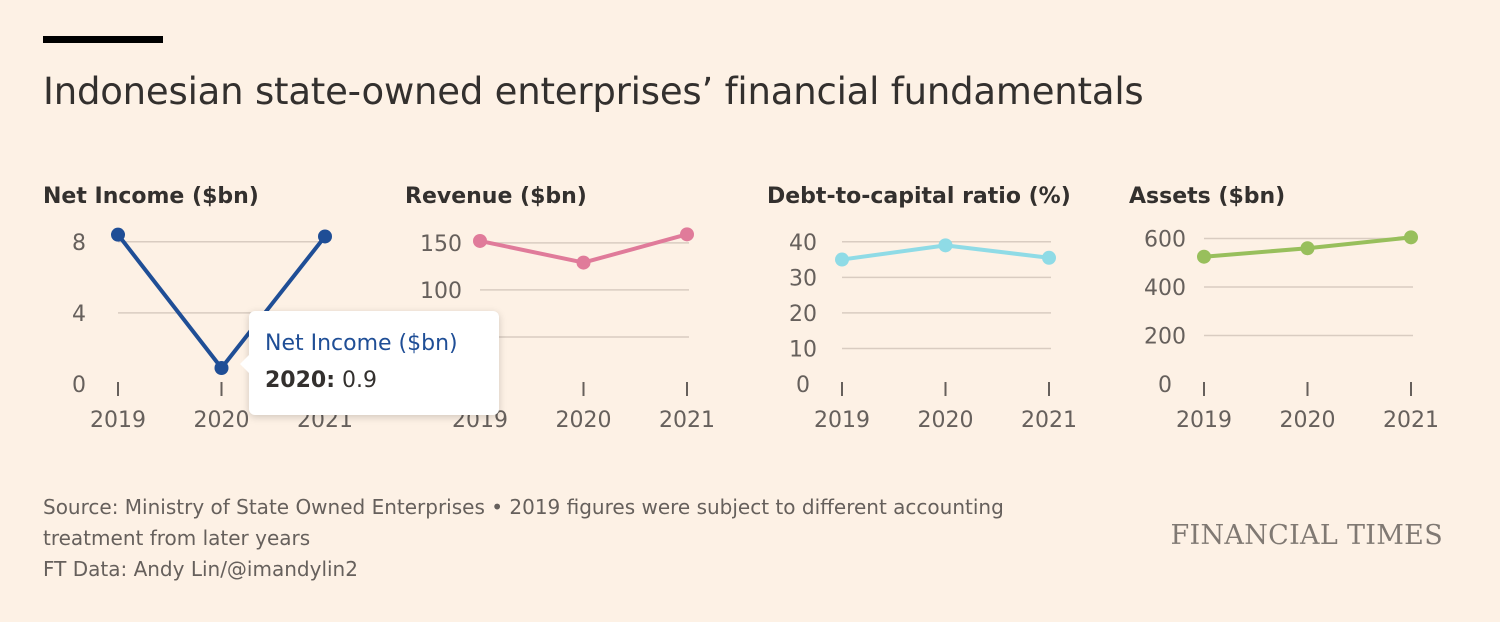  I want to click on y-tick-label: 600, so click(1165, 240).